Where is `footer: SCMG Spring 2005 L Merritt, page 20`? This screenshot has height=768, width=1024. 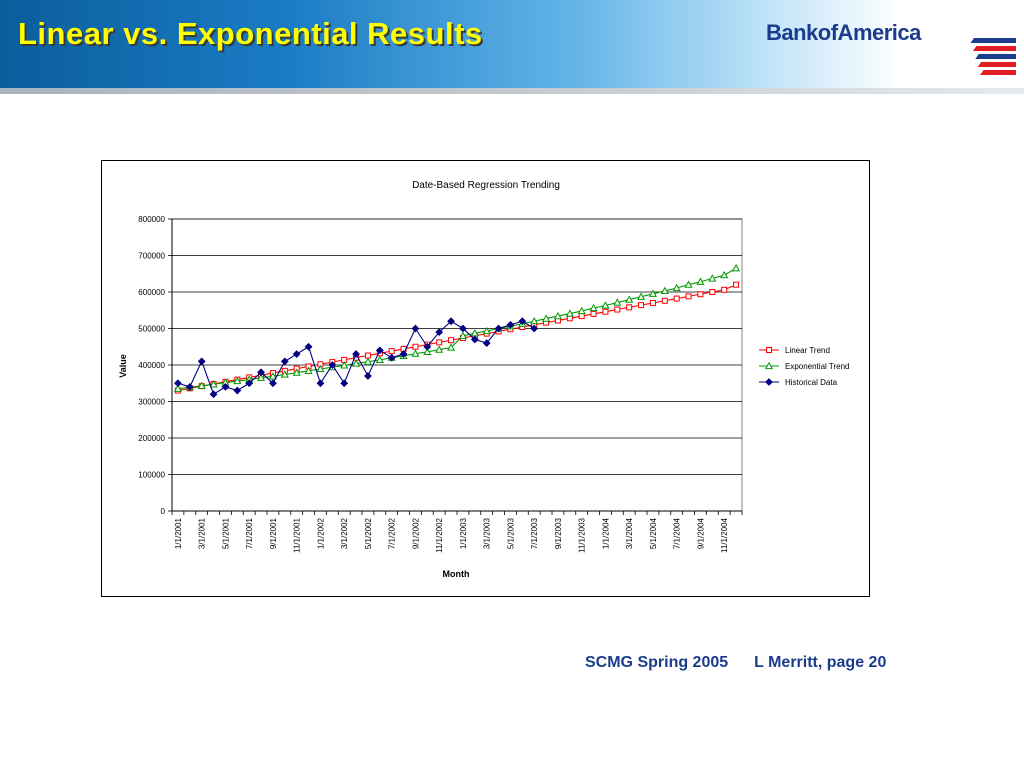 footer: SCMG Spring 2005 L Merritt, page 20 is located at coordinates (735, 663).